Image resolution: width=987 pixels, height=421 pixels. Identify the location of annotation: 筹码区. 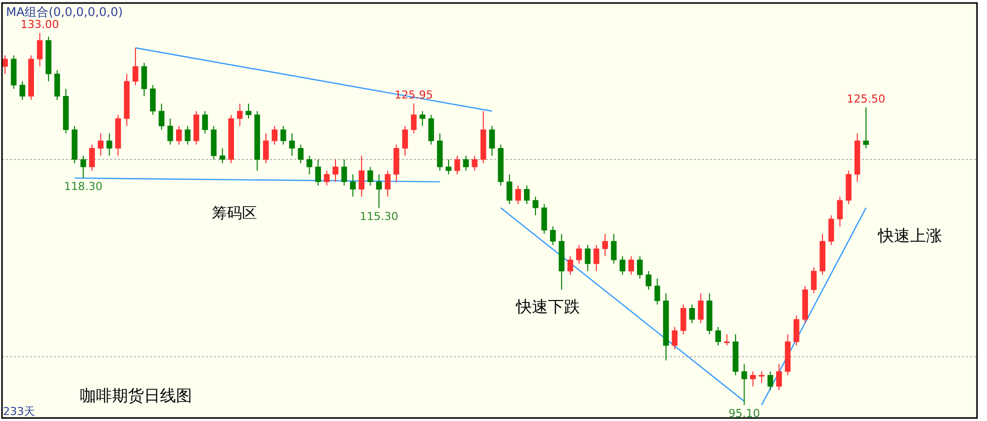
(234, 213).